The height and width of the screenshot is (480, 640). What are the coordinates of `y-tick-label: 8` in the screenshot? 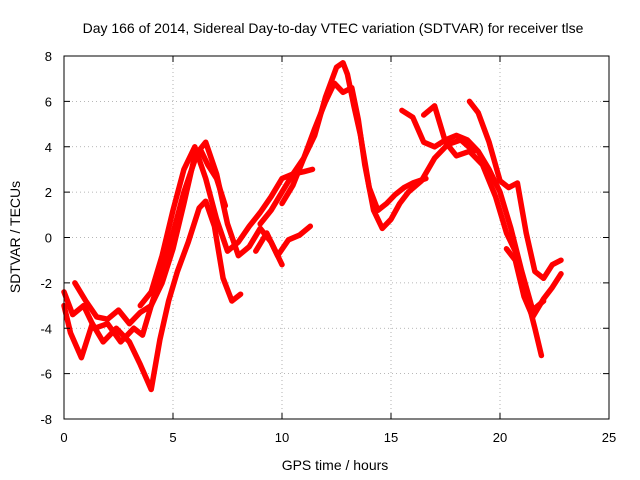 It's located at (48, 56).